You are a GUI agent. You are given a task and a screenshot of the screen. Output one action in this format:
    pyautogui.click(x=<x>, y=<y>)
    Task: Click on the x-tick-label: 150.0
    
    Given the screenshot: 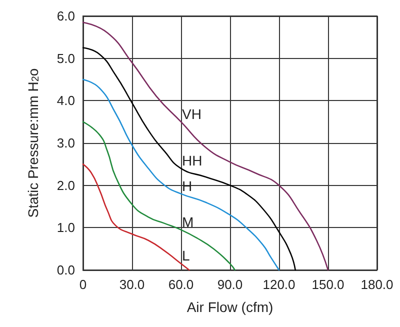 What is the action you would take?
    pyautogui.click(x=328, y=284)
    